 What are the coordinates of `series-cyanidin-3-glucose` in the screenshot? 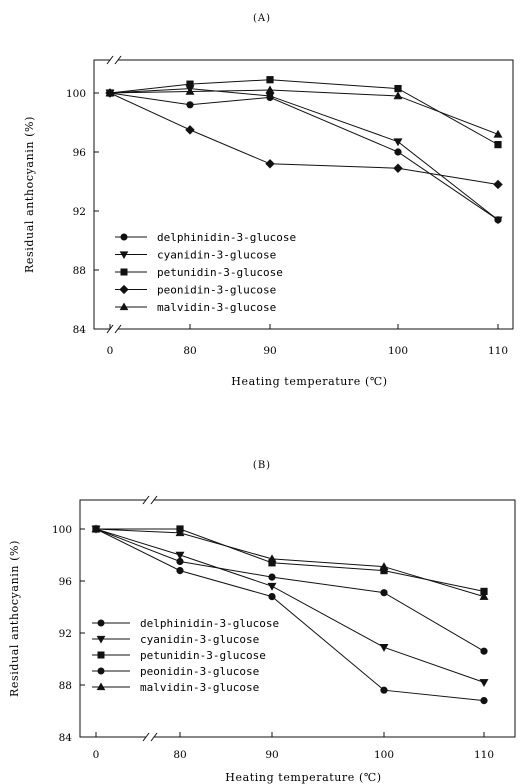 It's located at (304, 155).